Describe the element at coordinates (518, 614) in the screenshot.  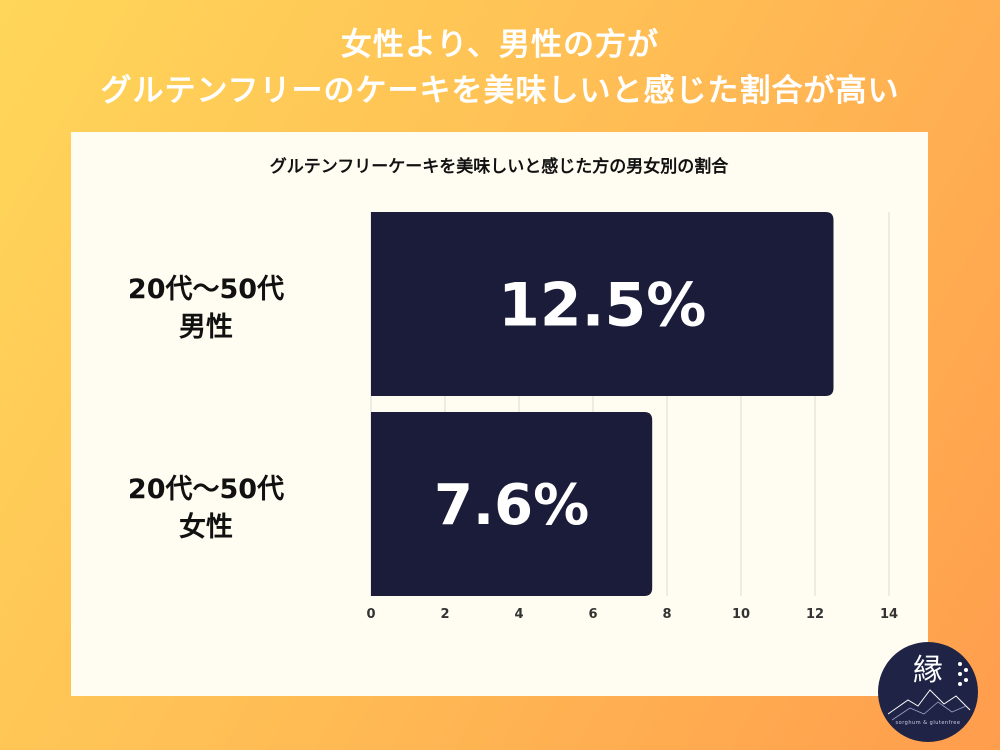
I see `x-tick-label: 4` at that location.